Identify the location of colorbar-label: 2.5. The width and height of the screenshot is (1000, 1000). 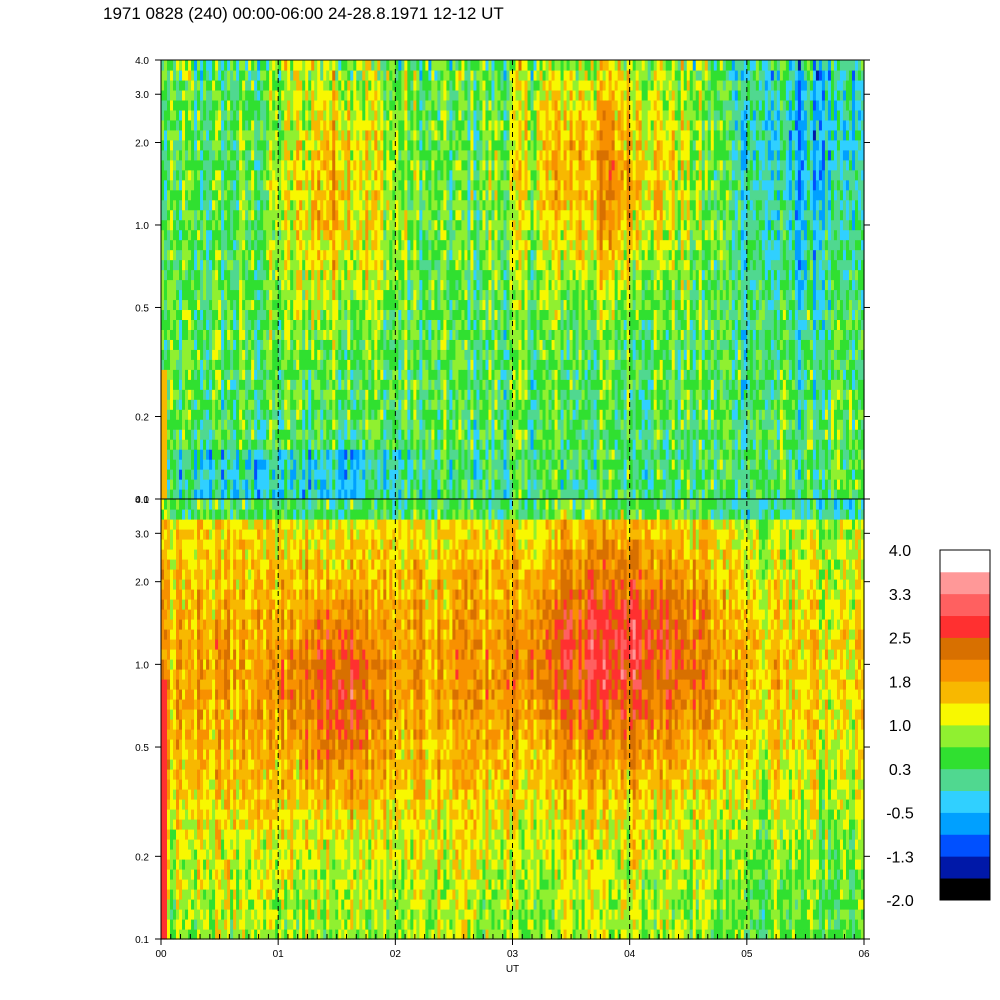
(900, 639).